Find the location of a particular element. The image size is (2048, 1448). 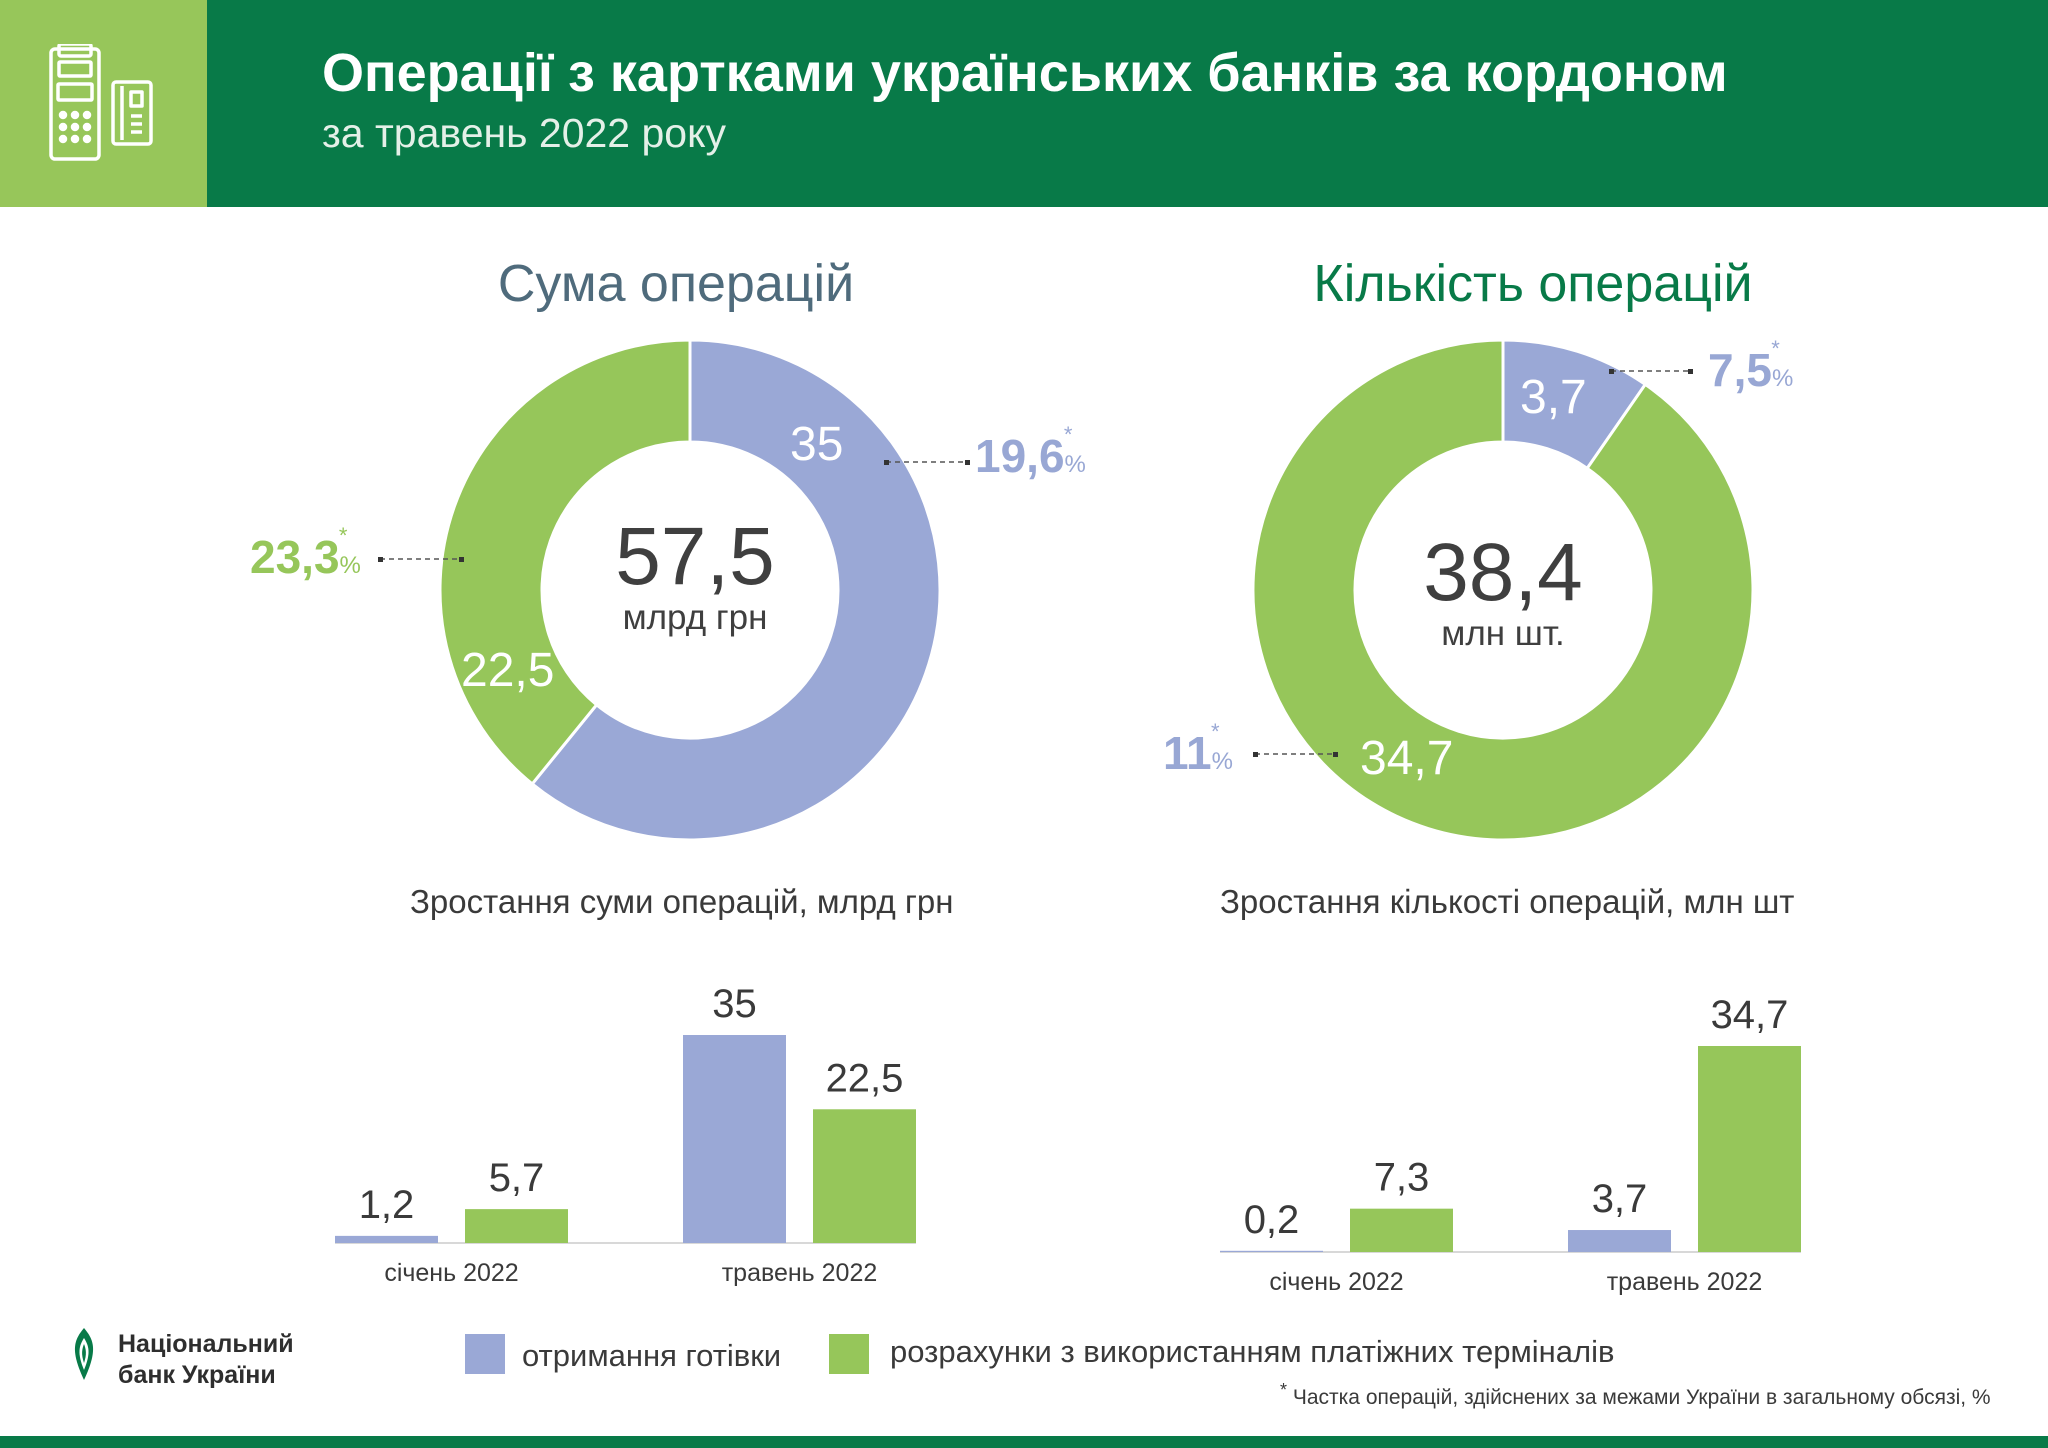

bar-value-label: 22,5 is located at coordinates (865, 1078).